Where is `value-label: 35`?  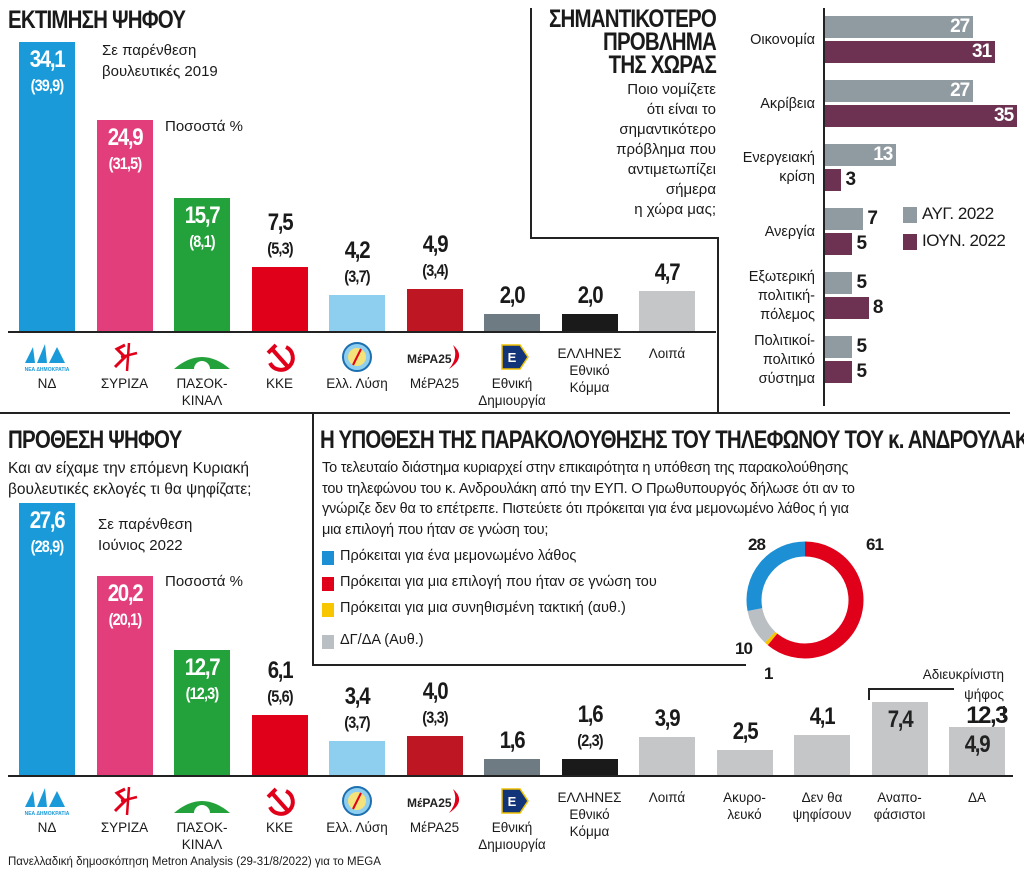
value-label: 35 is located at coordinates (1004, 115).